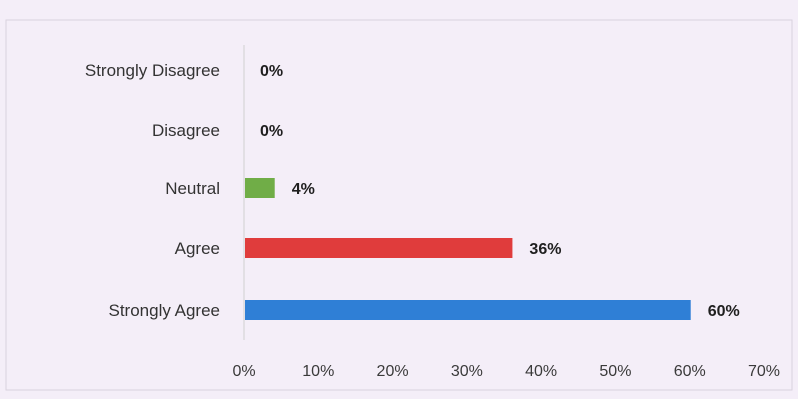 Image resolution: width=798 pixels, height=399 pixels. I want to click on x-tick-label: 40%, so click(541, 371).